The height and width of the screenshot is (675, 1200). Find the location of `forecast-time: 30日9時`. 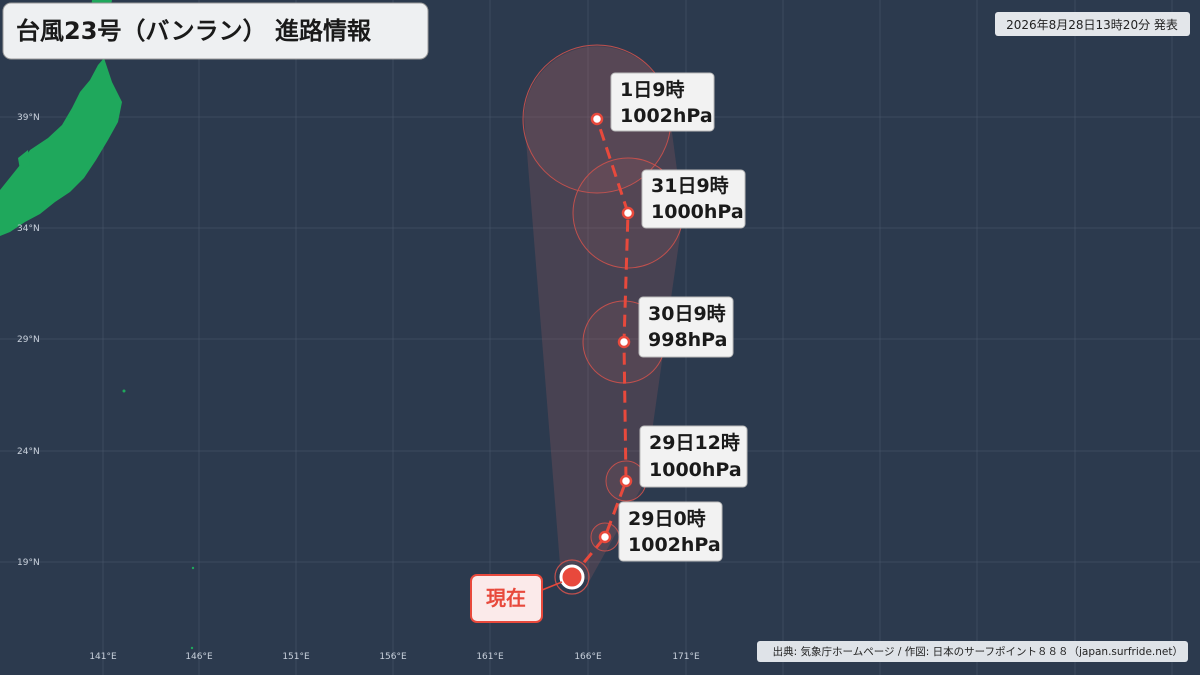

forecast-time: 30日9時 is located at coordinates (687, 314).